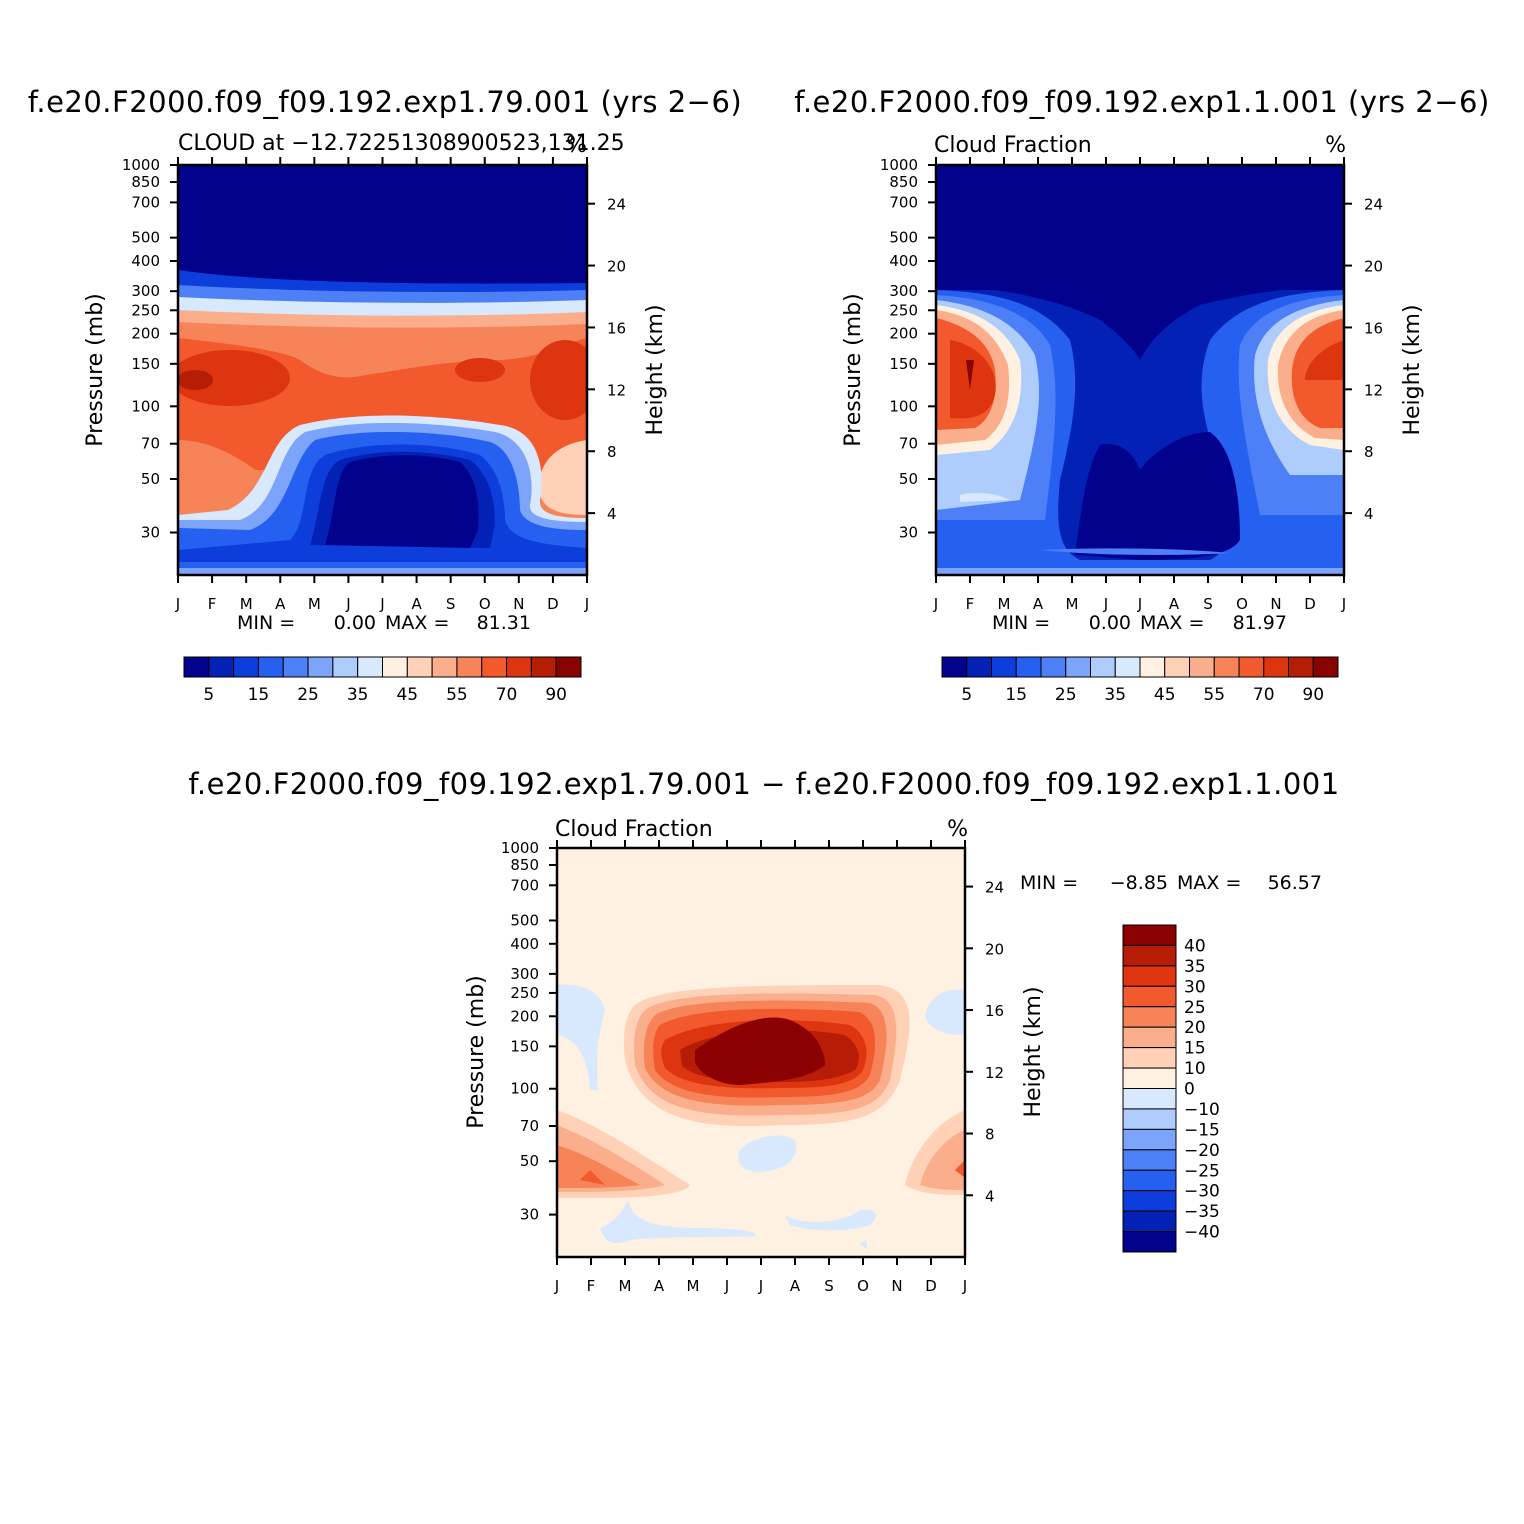  I want to click on min-value: 0.00, so click(1110, 623).